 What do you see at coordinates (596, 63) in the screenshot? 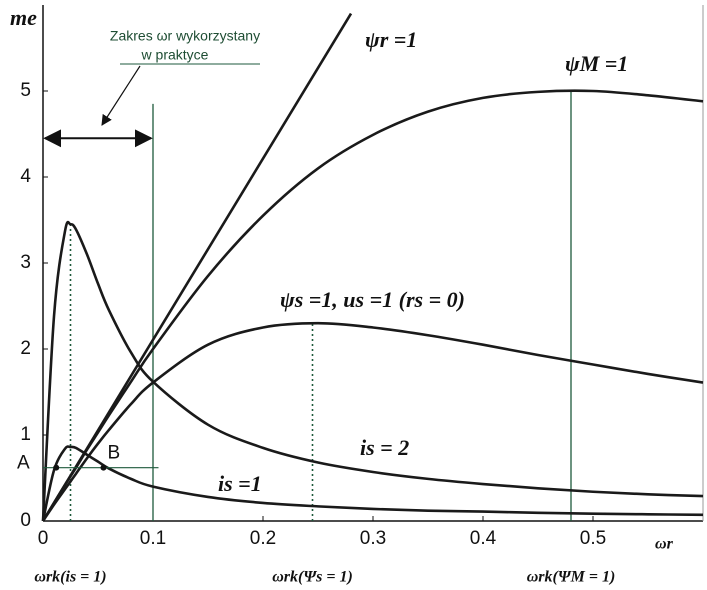
I see `series-label: ψM =1` at bounding box center [596, 63].